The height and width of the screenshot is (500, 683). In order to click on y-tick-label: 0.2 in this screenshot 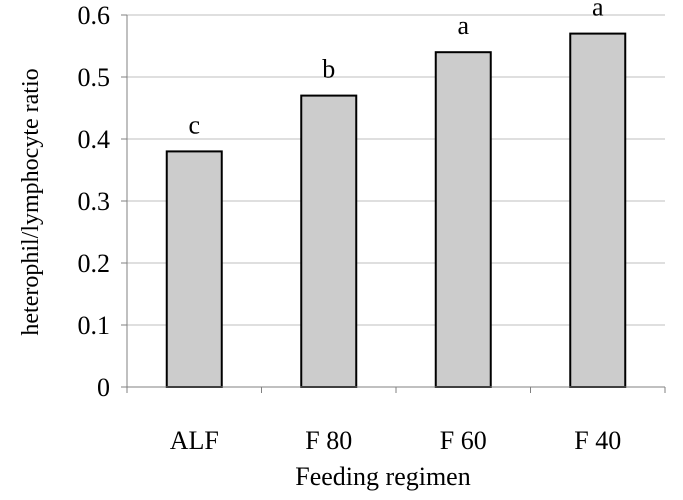, I will do `click(94, 263)`.